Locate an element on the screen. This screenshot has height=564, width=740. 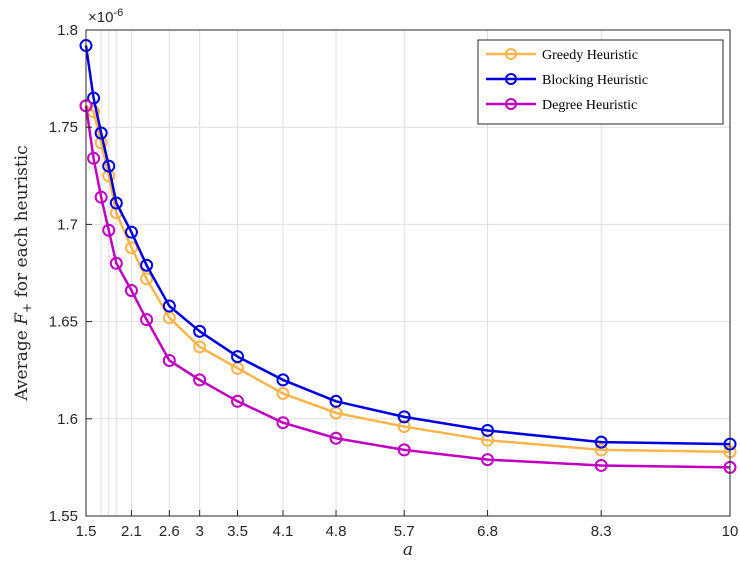
legend-item-blocking: Blocking Heuristic is located at coordinates (567, 80).